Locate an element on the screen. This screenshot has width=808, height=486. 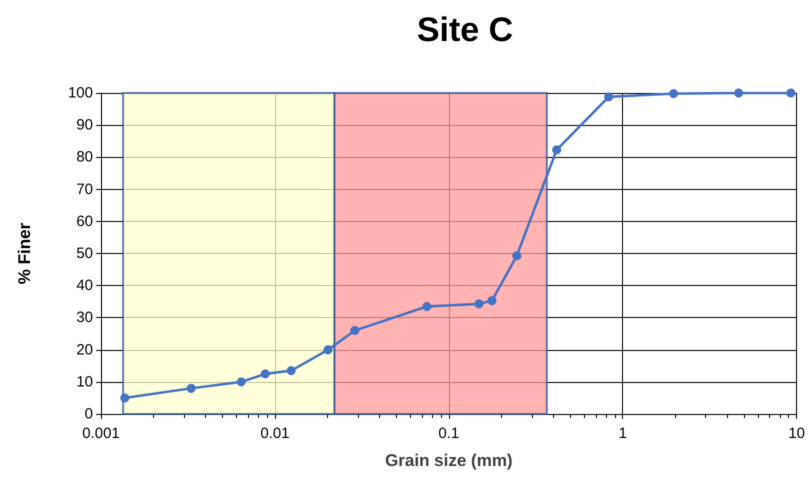
x-tick-label: 0.1 is located at coordinates (449, 433).